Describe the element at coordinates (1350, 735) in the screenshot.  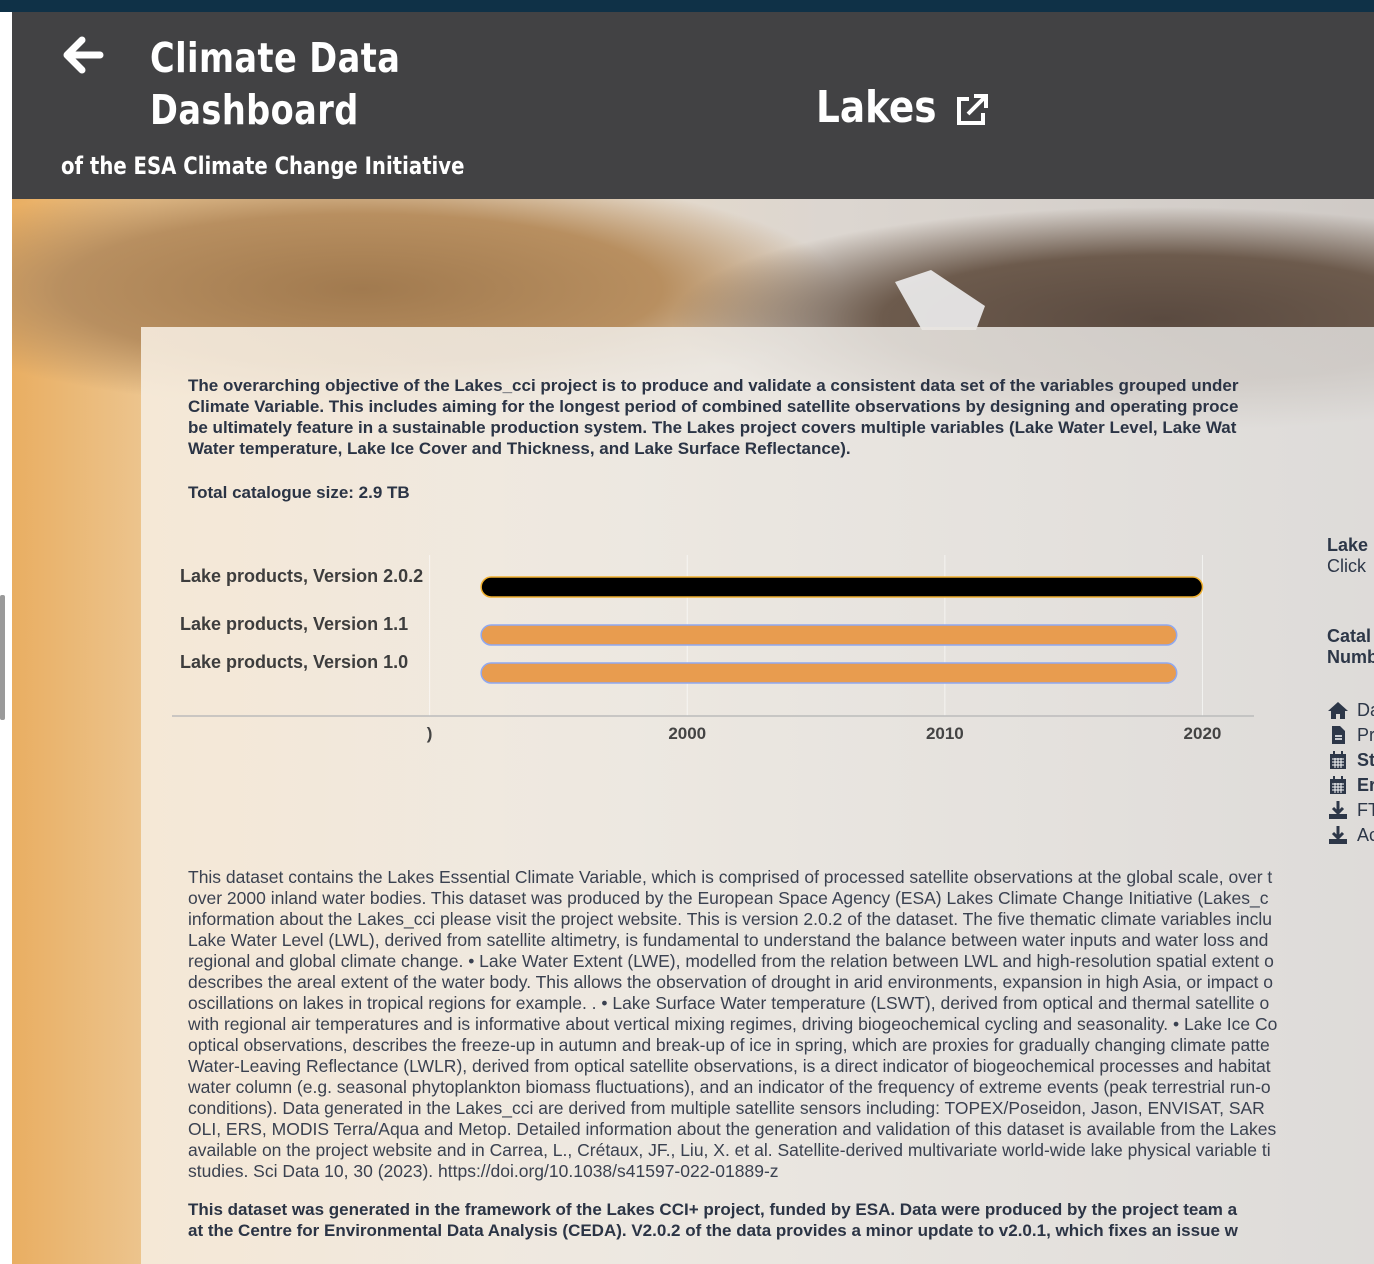
I see `side-link: Pr` at that location.